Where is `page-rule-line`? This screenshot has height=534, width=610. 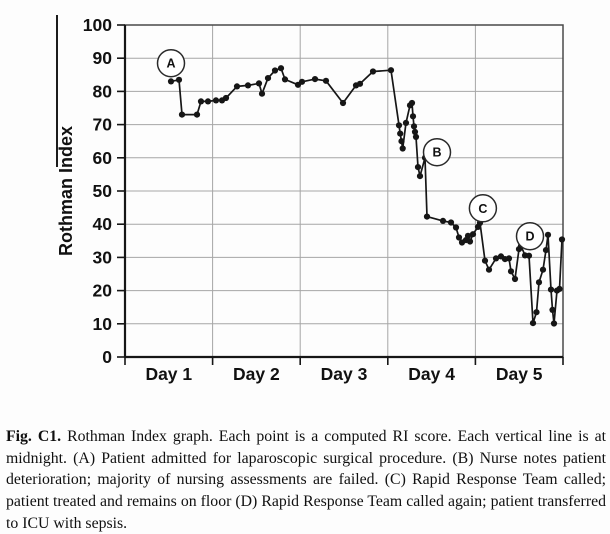 page-rule-line is located at coordinates (57, 91).